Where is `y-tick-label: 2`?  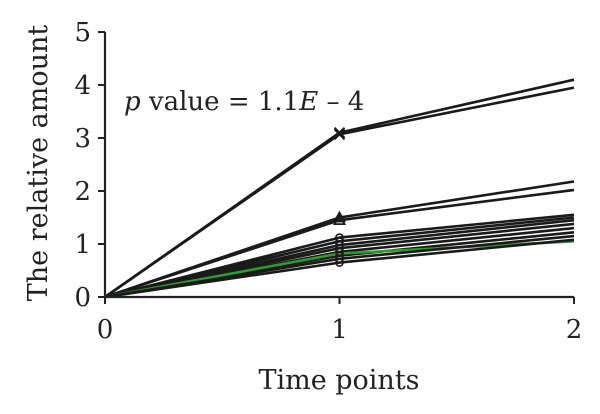
y-tick-label: 2 is located at coordinates (82, 192).